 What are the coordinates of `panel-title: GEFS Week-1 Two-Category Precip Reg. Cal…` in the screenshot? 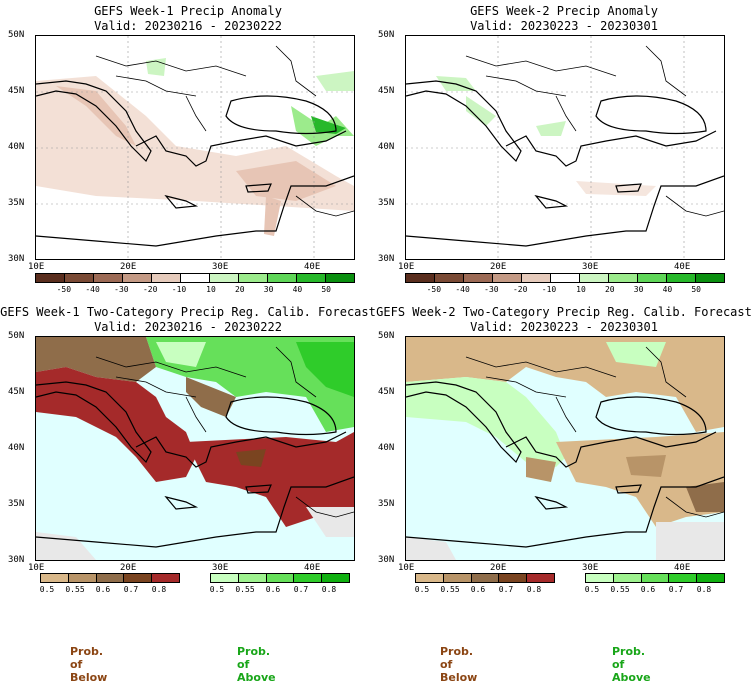 It's located at (188, 312).